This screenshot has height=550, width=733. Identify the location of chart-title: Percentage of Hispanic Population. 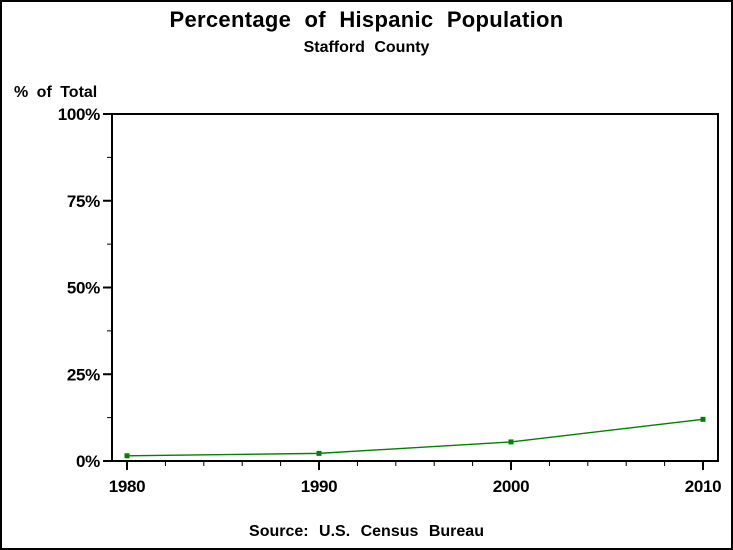
(366, 19).